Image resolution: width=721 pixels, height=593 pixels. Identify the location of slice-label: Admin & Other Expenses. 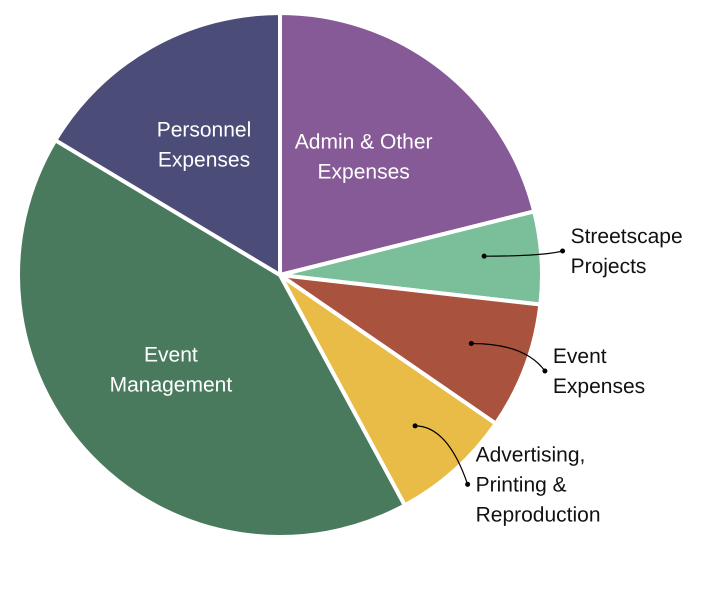
(363, 156).